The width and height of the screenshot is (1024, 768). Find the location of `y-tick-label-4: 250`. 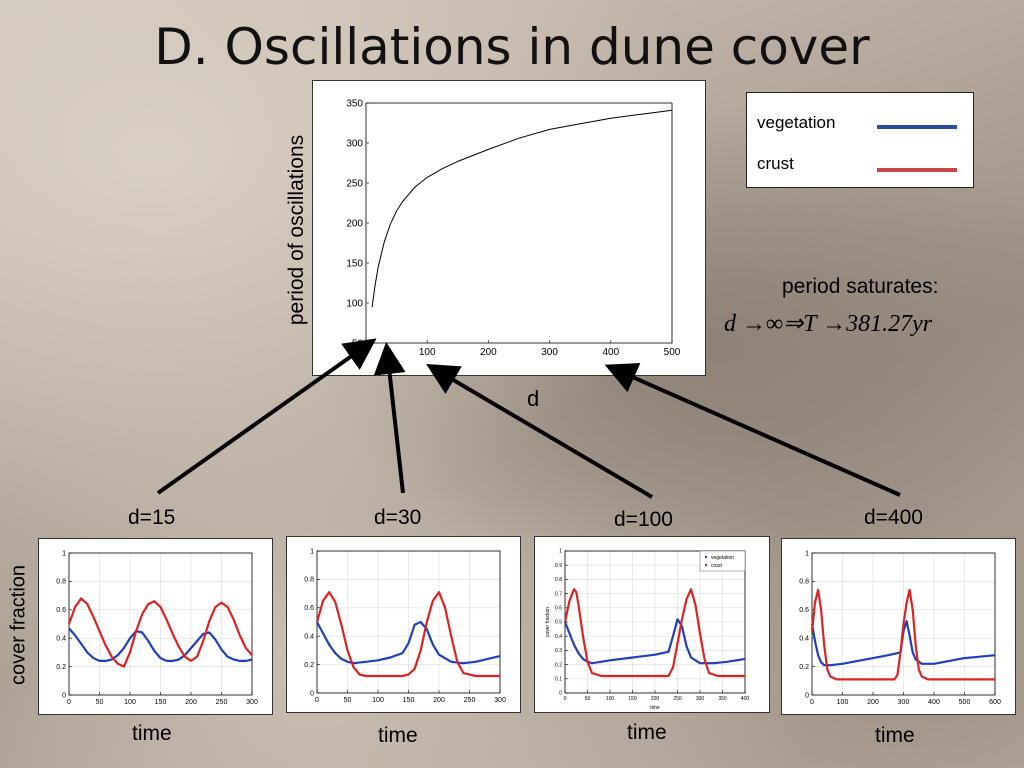

y-tick-label-4: 250 is located at coordinates (354, 183).